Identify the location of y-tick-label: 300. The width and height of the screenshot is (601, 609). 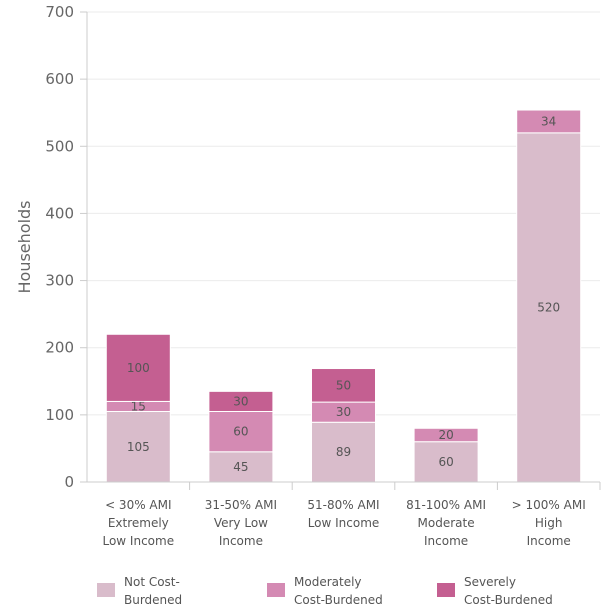
(59, 281).